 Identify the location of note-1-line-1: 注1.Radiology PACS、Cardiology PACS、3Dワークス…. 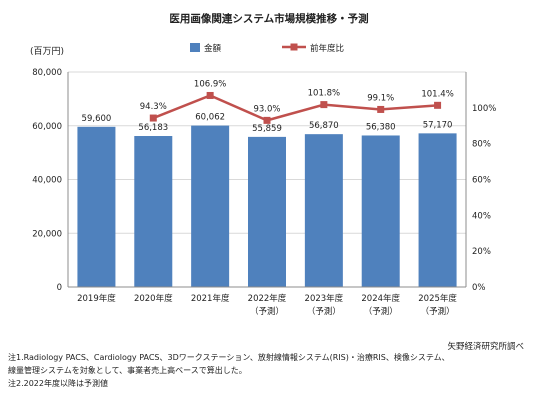
(229, 357).